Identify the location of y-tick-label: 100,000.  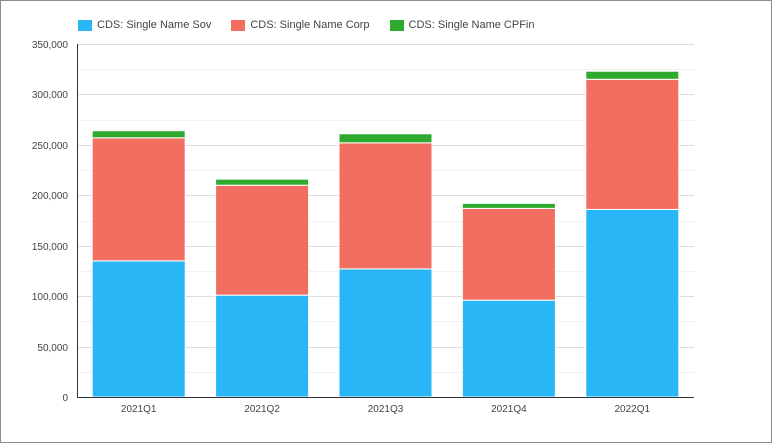
(50, 297).